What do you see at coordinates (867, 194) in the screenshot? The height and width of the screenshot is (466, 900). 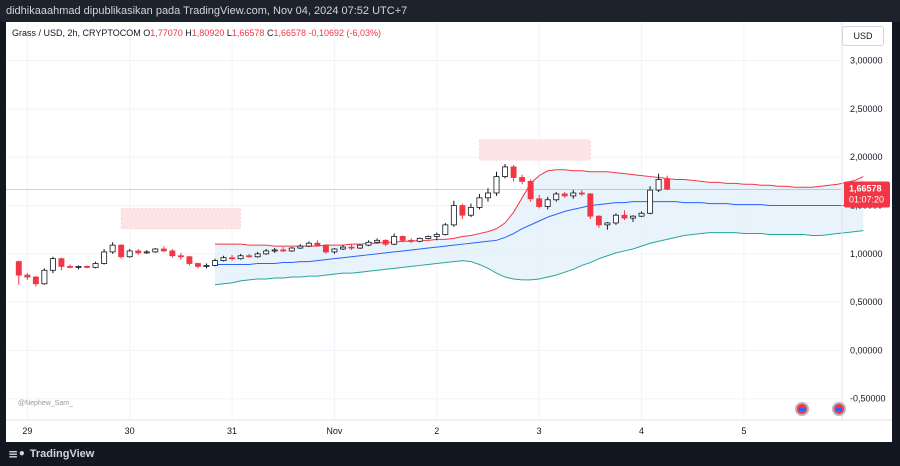 I see `price-tag-bg` at bounding box center [867, 194].